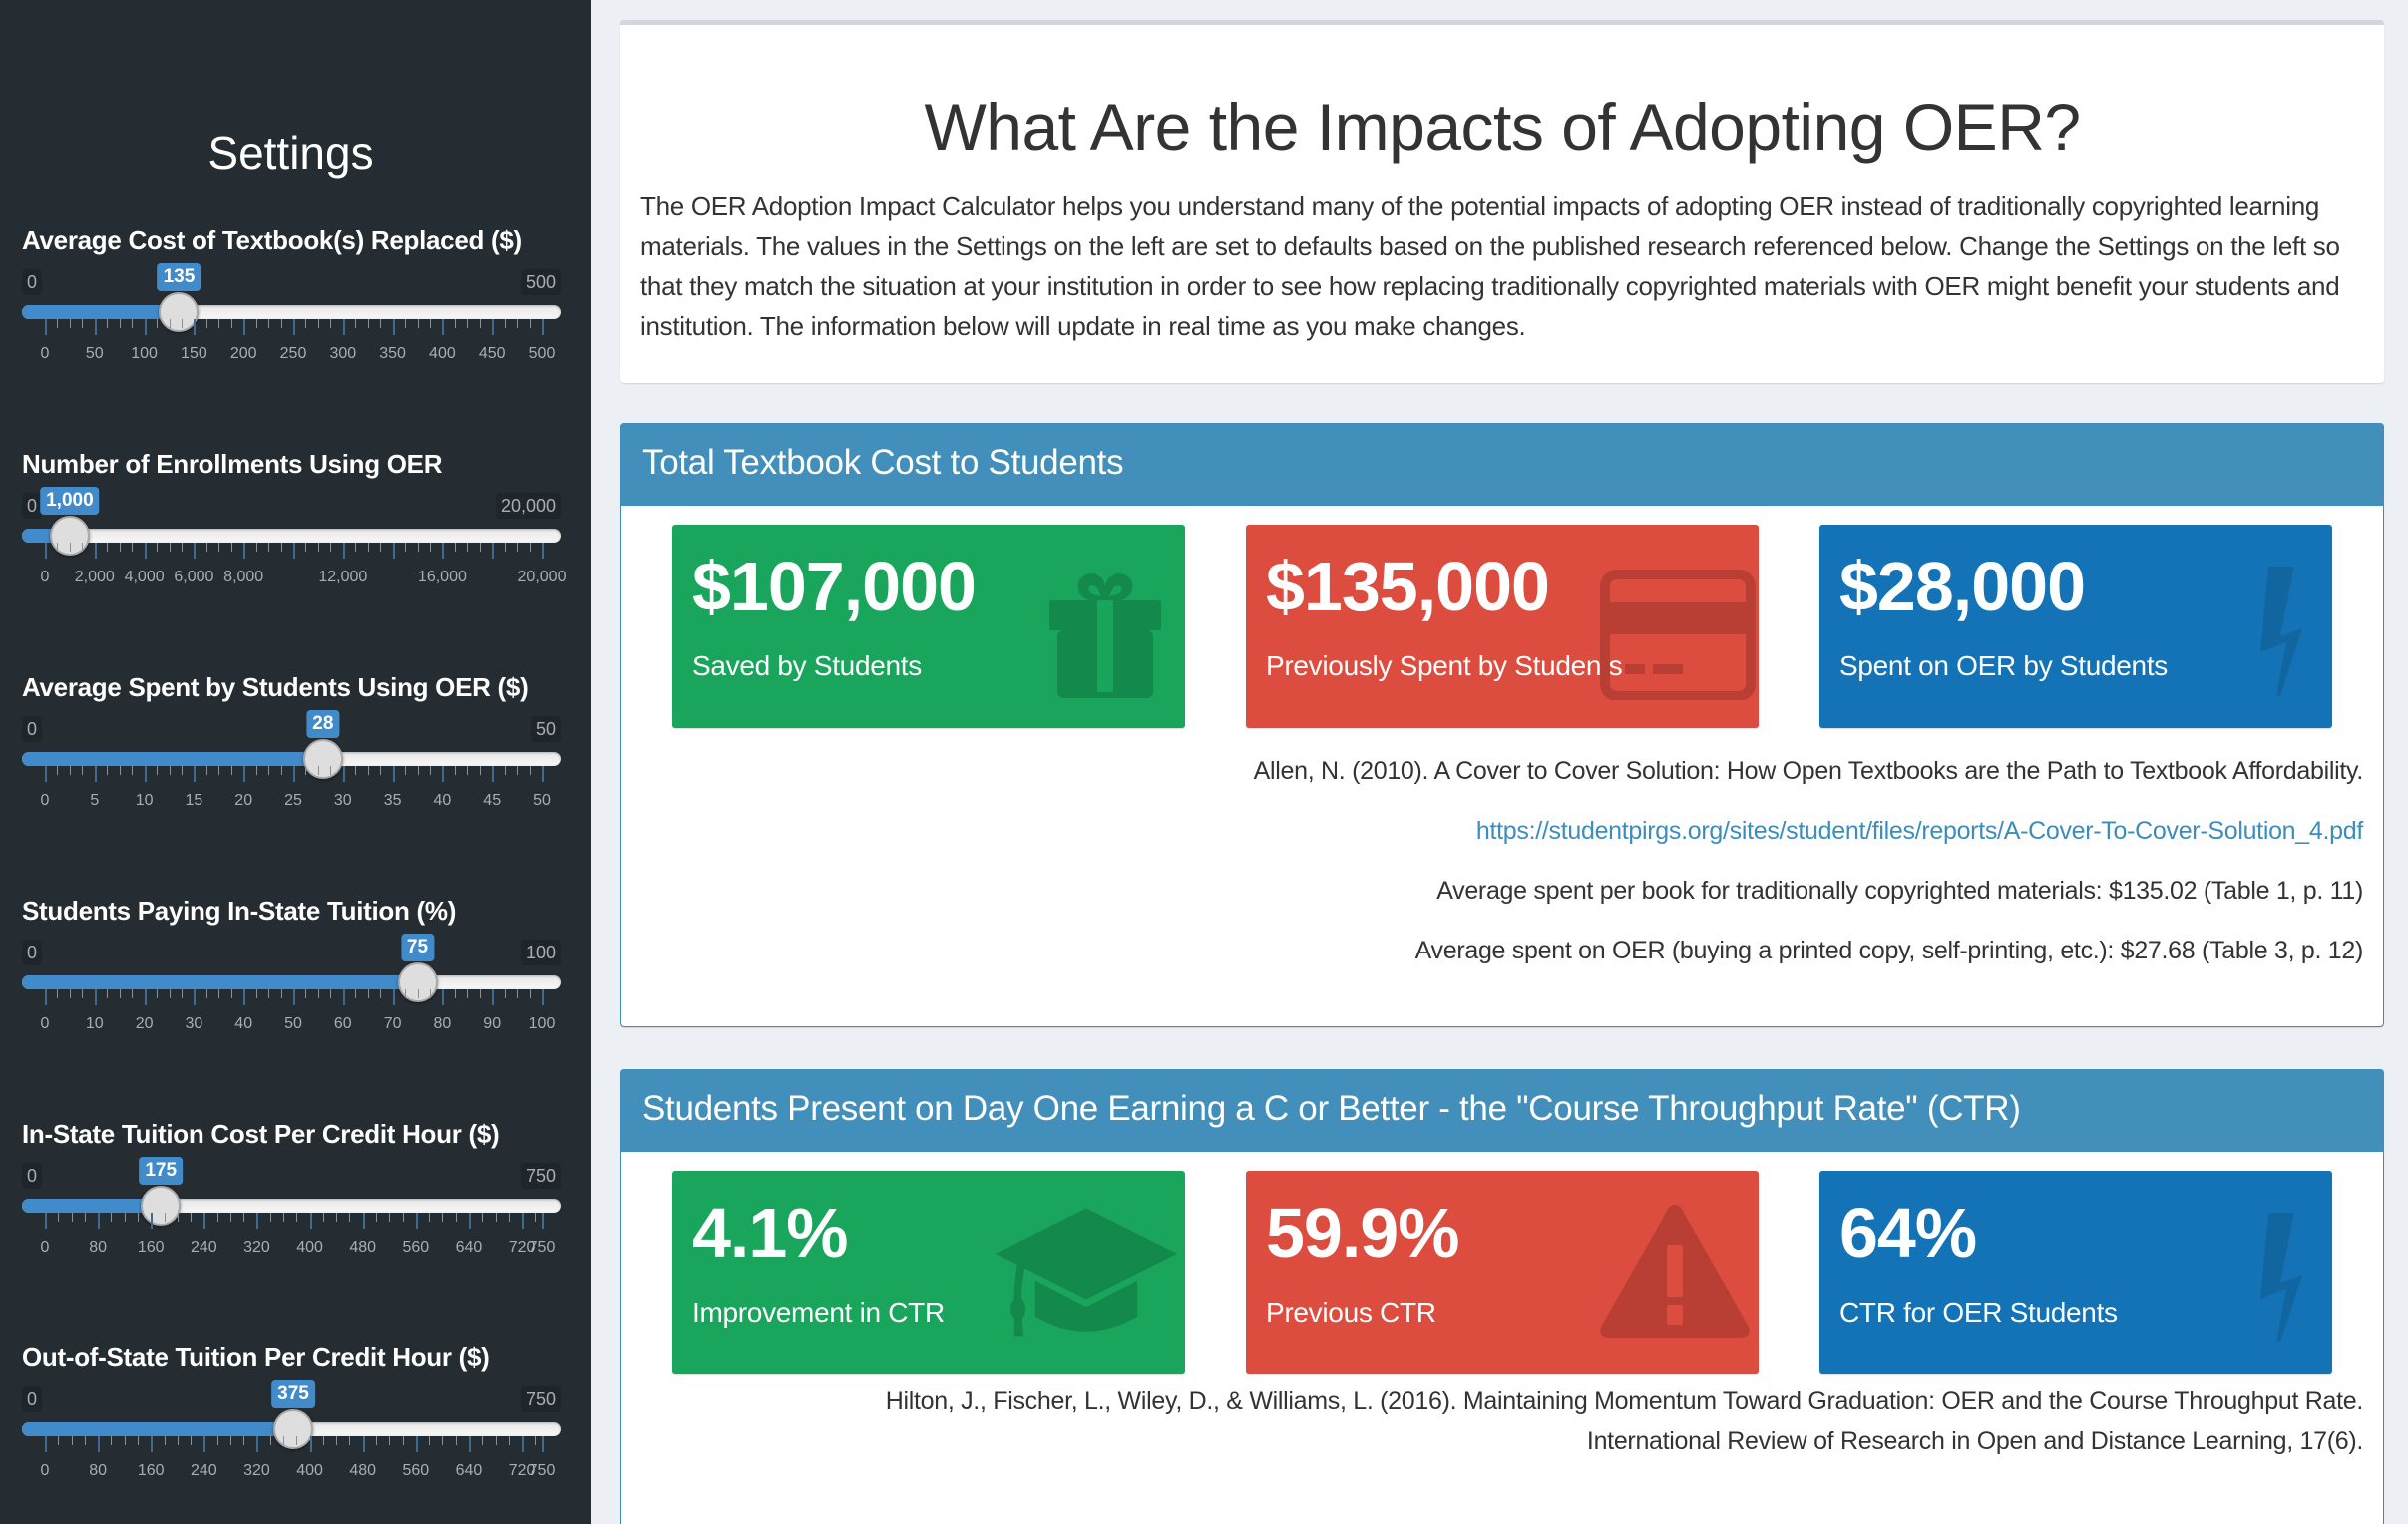 This screenshot has width=2408, height=1524. Describe the element at coordinates (540, 953) in the screenshot. I see `slider-max-label: 100` at that location.